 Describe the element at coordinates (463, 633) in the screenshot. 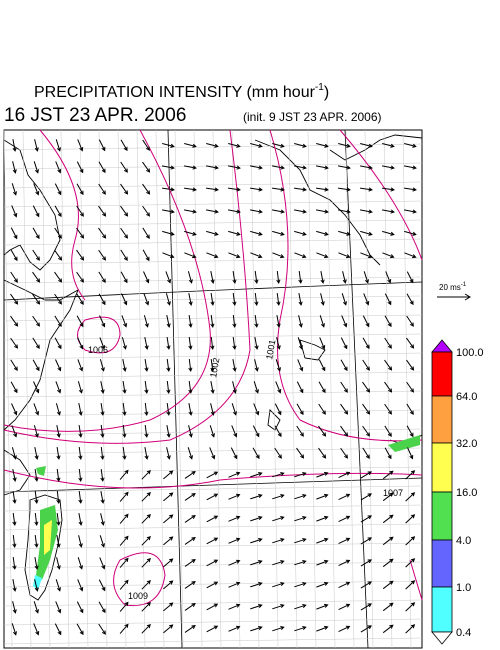

I see `colorbar-label: 0.4` at that location.